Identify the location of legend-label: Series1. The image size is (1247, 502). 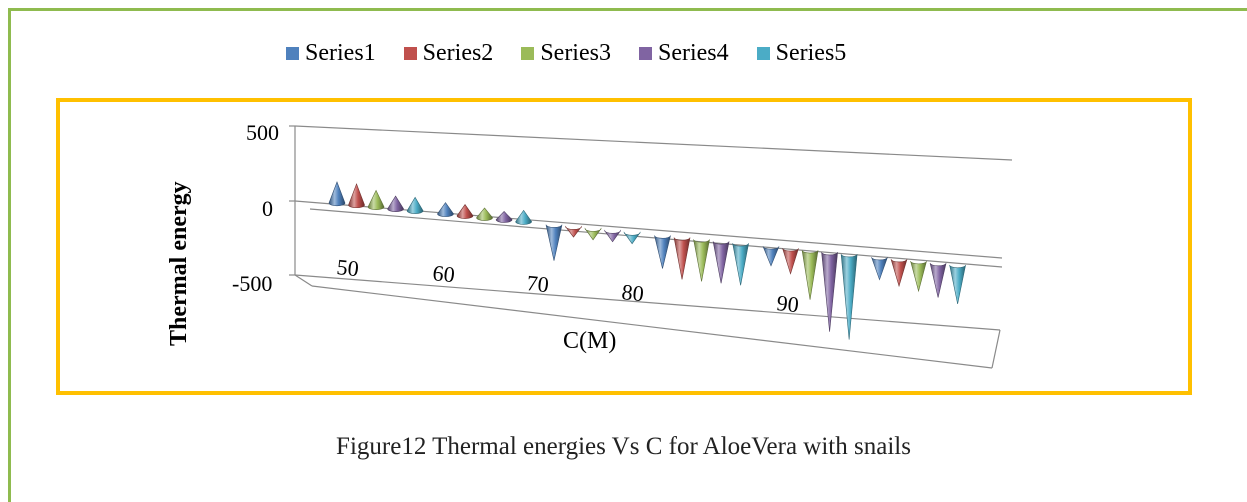
(340, 53).